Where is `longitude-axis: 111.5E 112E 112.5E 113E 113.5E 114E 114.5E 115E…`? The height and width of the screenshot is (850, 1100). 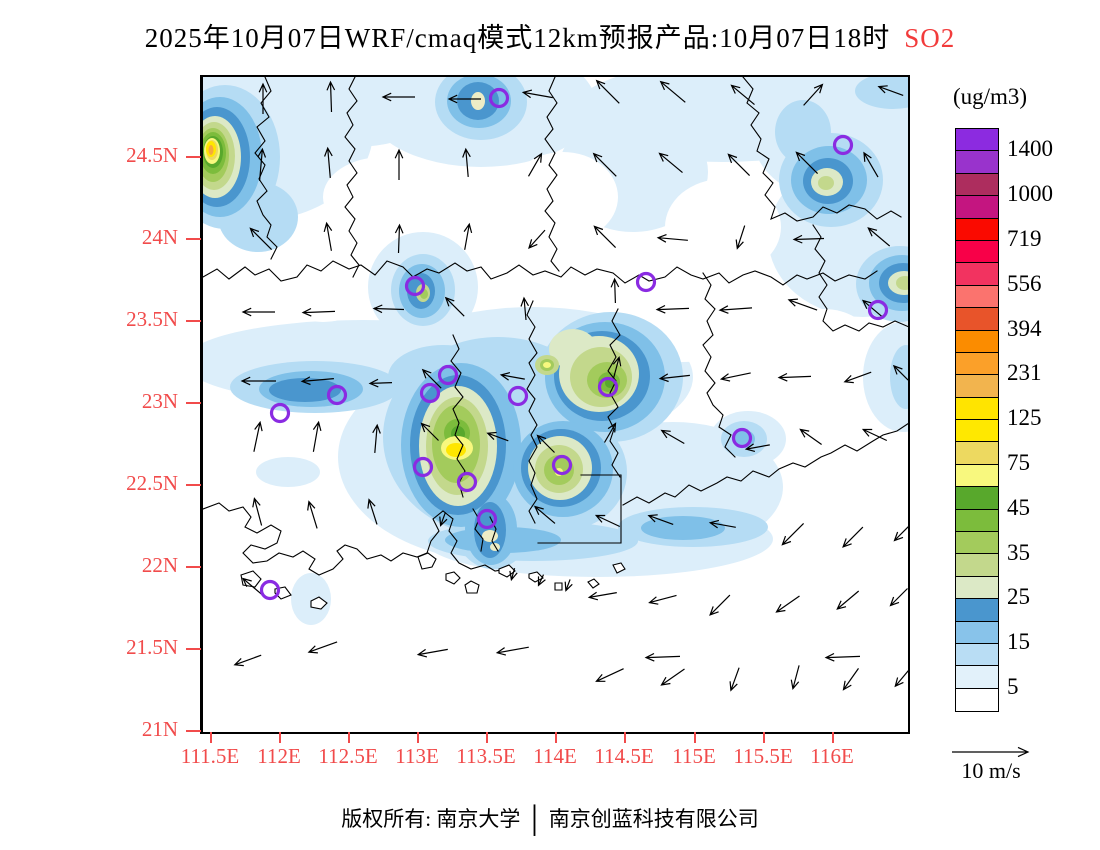
longitude-axis: 111.5E 112E 112.5E 113E 113.5E 114E 114.5E 115E… is located at coordinates (545, 757).